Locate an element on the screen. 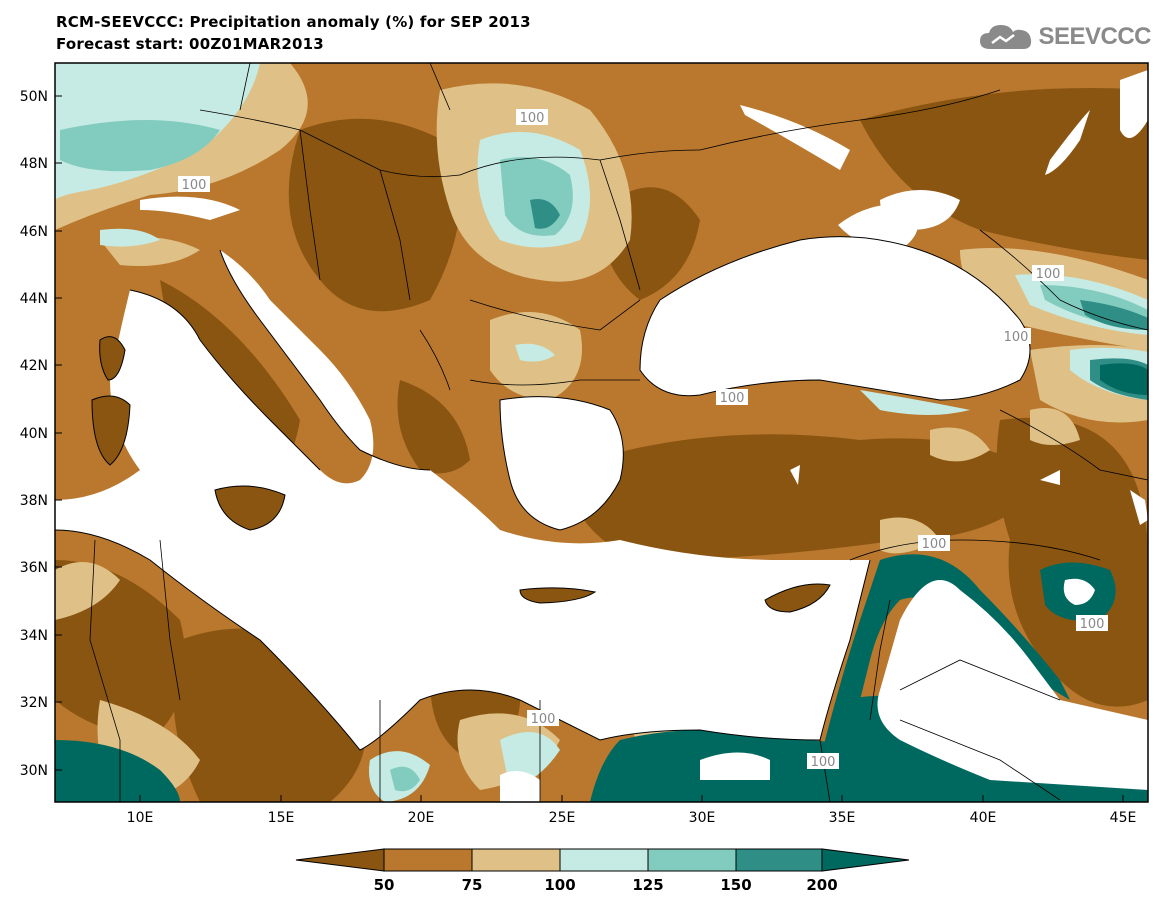  lat-tick-40N: 40N is located at coordinates (41, 434).